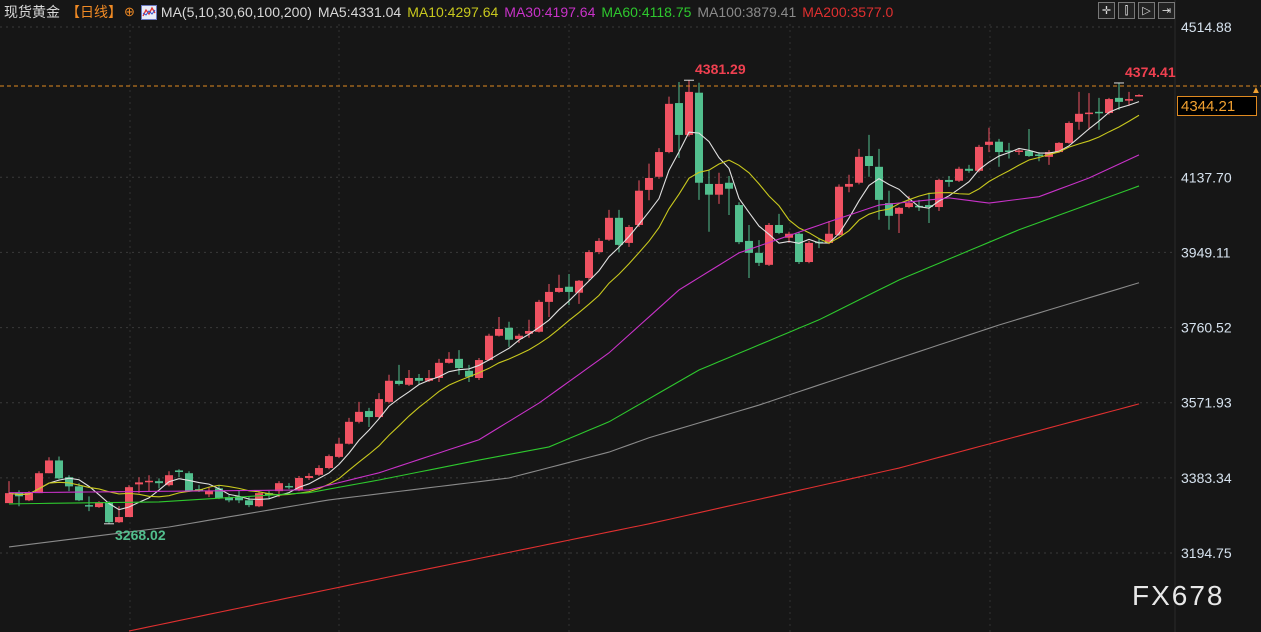 The width and height of the screenshot is (1261, 632). Describe the element at coordinates (646, 12) in the screenshot. I see `ma-value-3: MA60:4118.75` at that location.